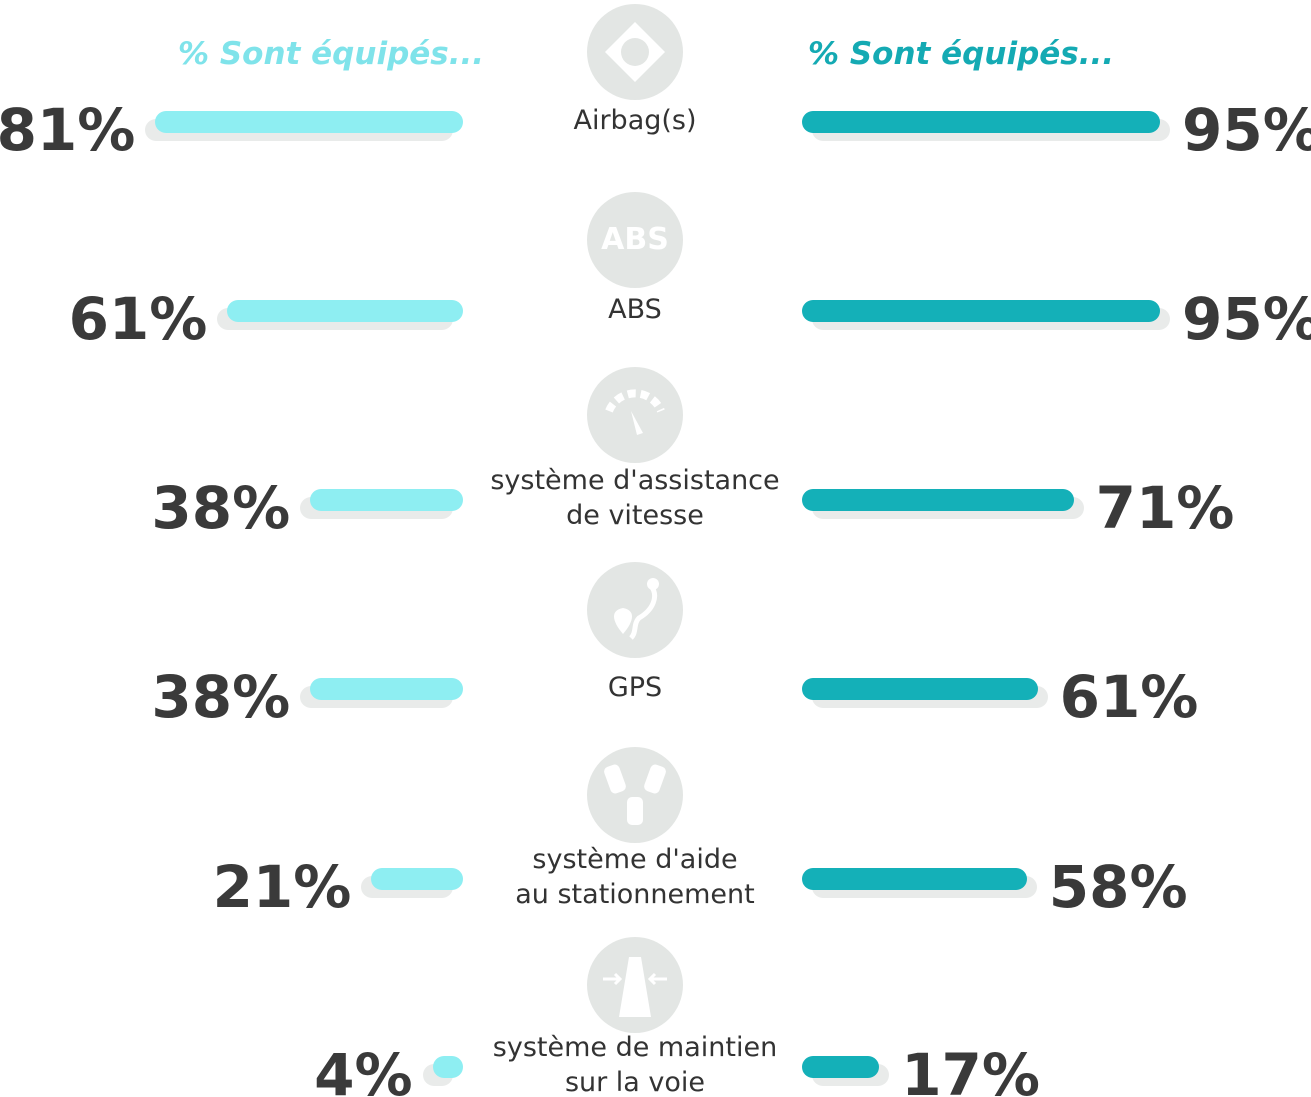 The image size is (1311, 1097). I want to click on category-label: système d'aide au stationnement, so click(635, 877).